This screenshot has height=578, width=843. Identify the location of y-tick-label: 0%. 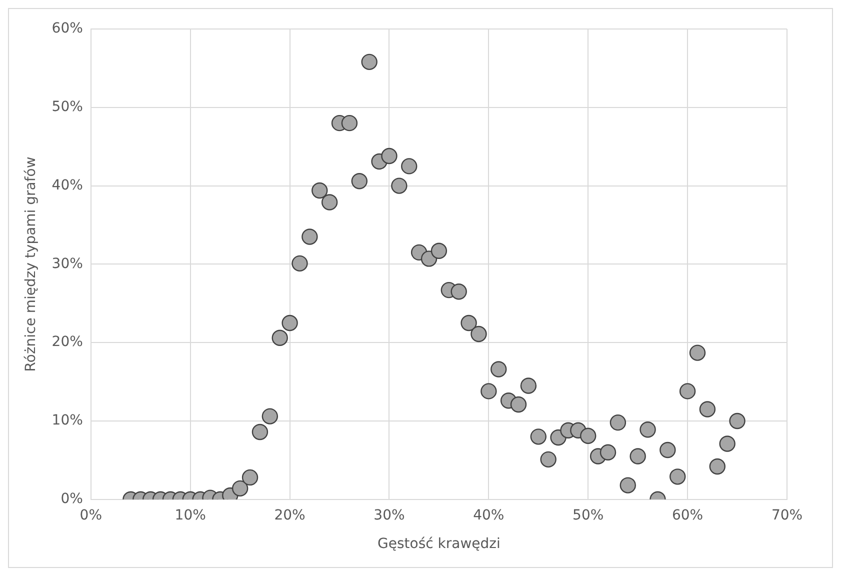
(71, 499).